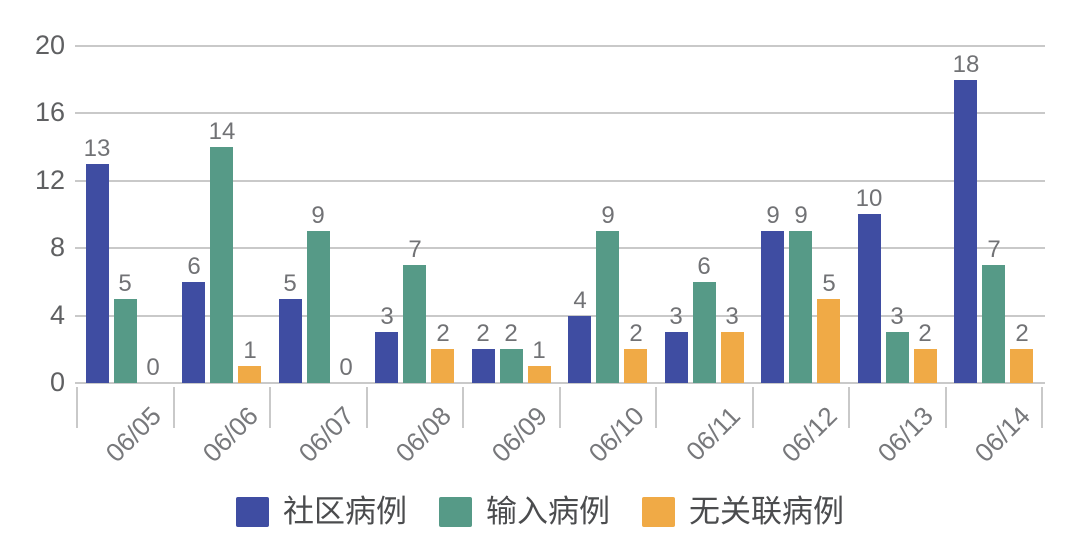 The image size is (1080, 559). What do you see at coordinates (676, 357) in the screenshot?
I see `bar-06/11-社区病例` at bounding box center [676, 357].